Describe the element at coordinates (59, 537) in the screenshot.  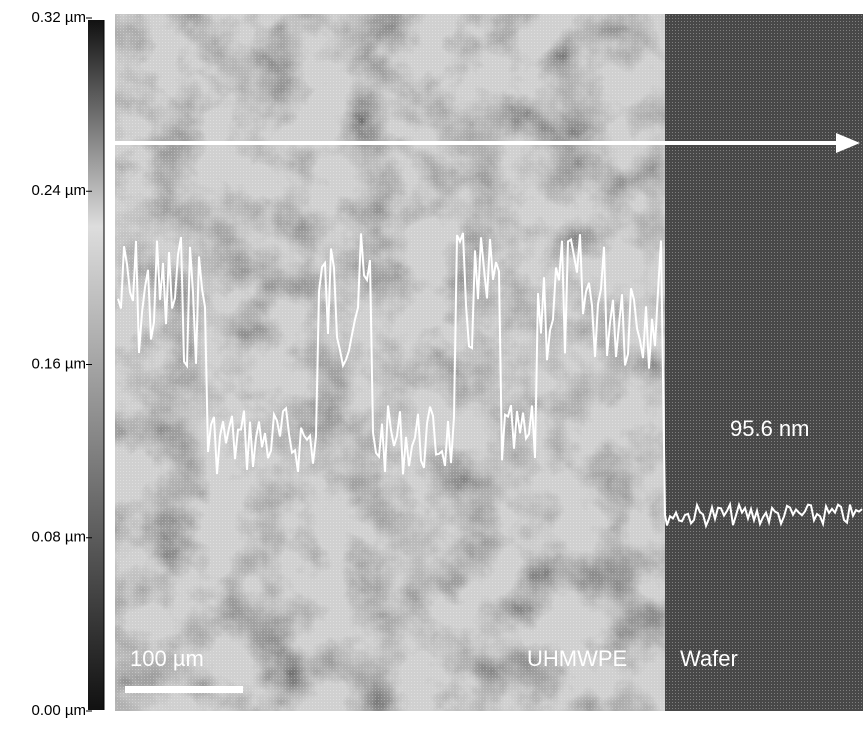
I see `scale-label: 0.08 µm` at that location.